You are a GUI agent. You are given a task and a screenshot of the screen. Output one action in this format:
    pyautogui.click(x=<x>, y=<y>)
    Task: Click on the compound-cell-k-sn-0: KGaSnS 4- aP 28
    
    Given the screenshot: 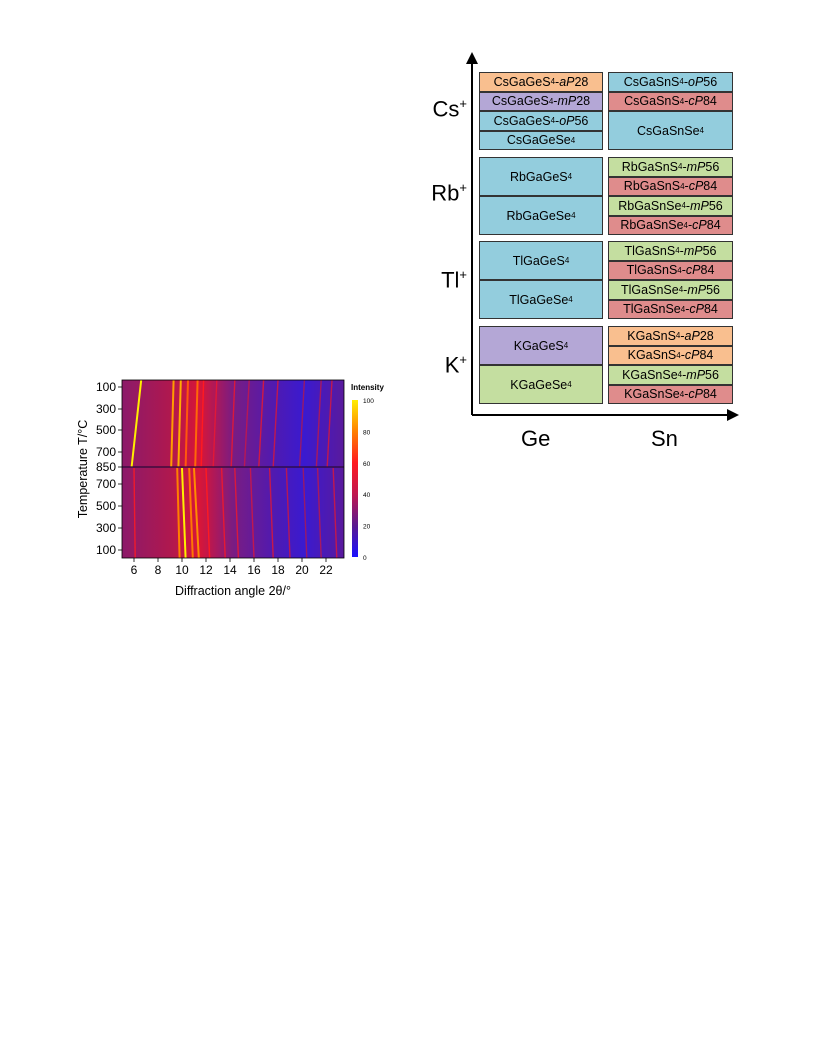 What is the action you would take?
    pyautogui.click(x=670, y=336)
    